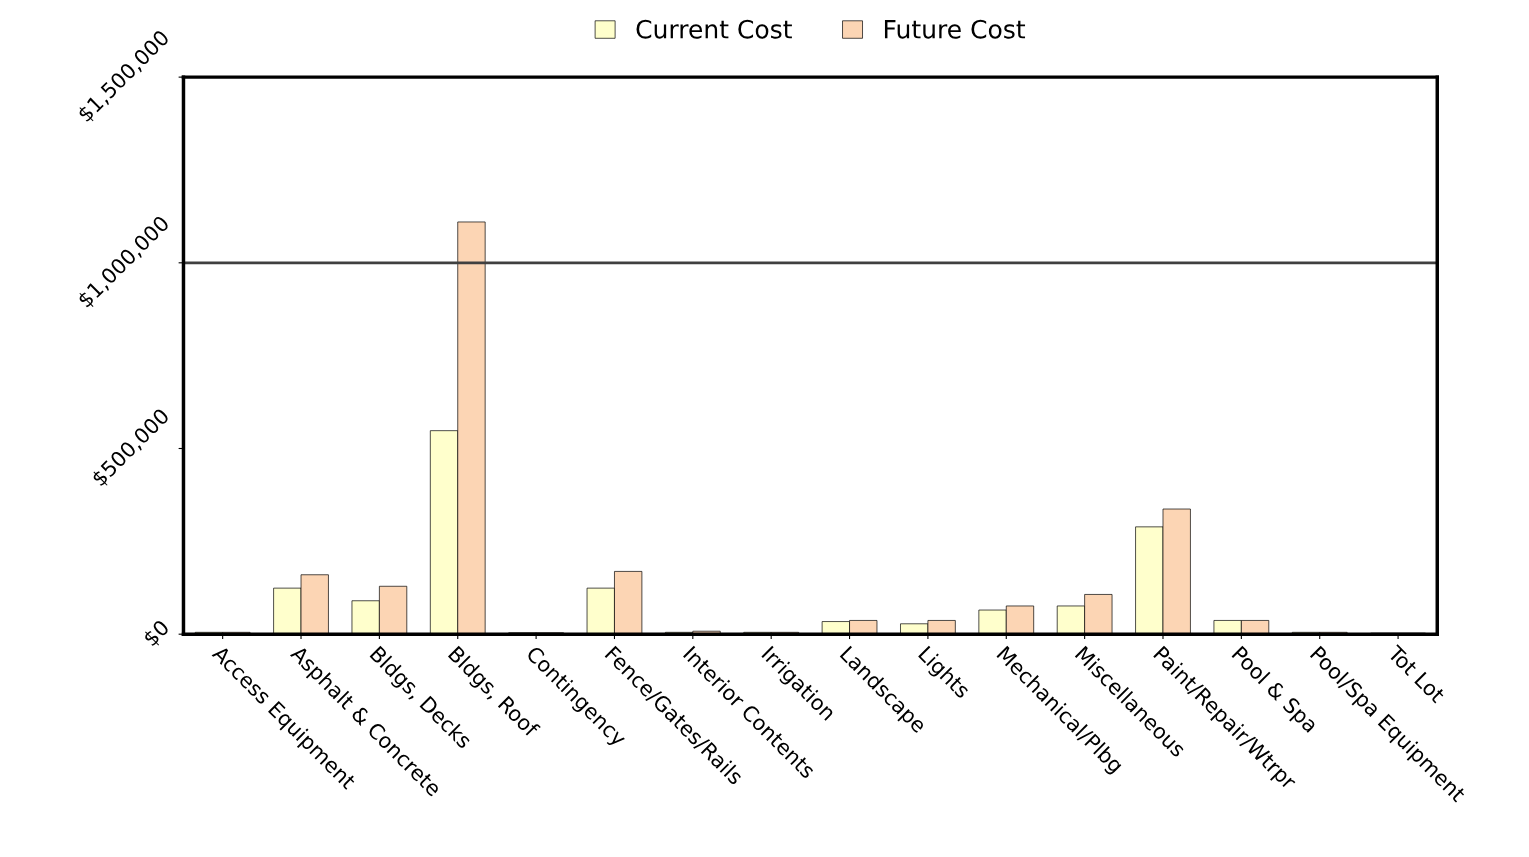  Describe the element at coordinates (1416, 674) in the screenshot. I see `x-tick-label: Tot Lot` at that location.